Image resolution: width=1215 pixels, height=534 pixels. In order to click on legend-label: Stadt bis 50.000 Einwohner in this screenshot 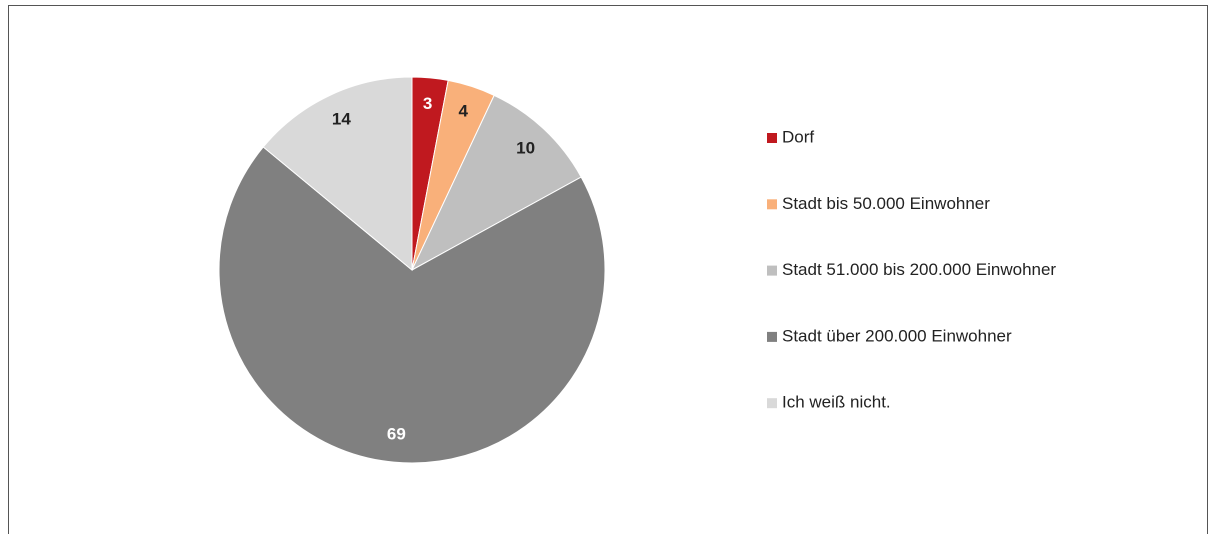, I will do `click(886, 203)`.